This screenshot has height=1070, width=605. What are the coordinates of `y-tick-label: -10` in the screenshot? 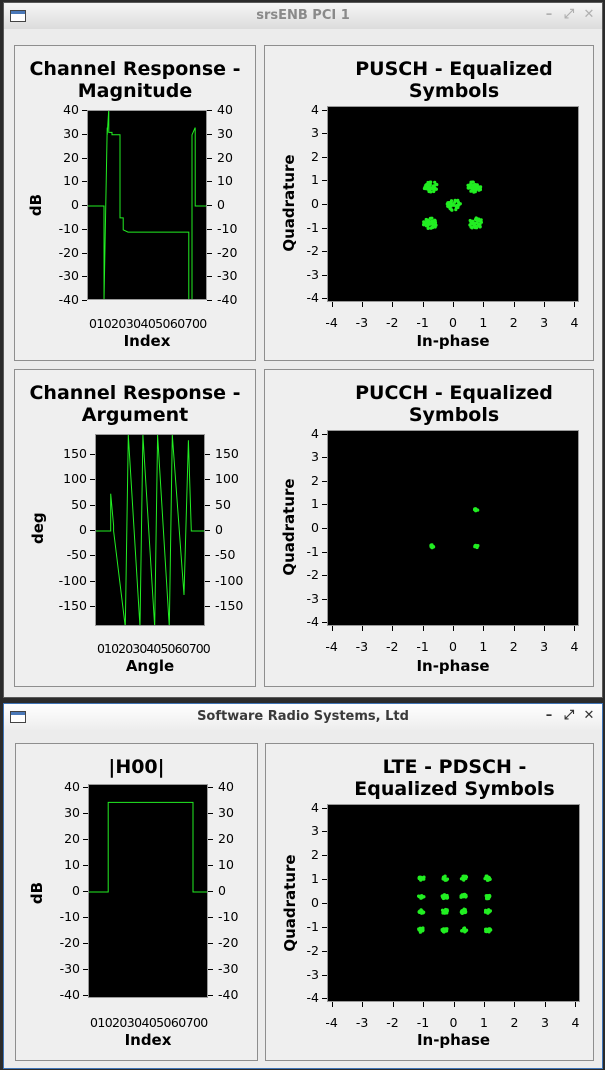 It's located at (68, 228).